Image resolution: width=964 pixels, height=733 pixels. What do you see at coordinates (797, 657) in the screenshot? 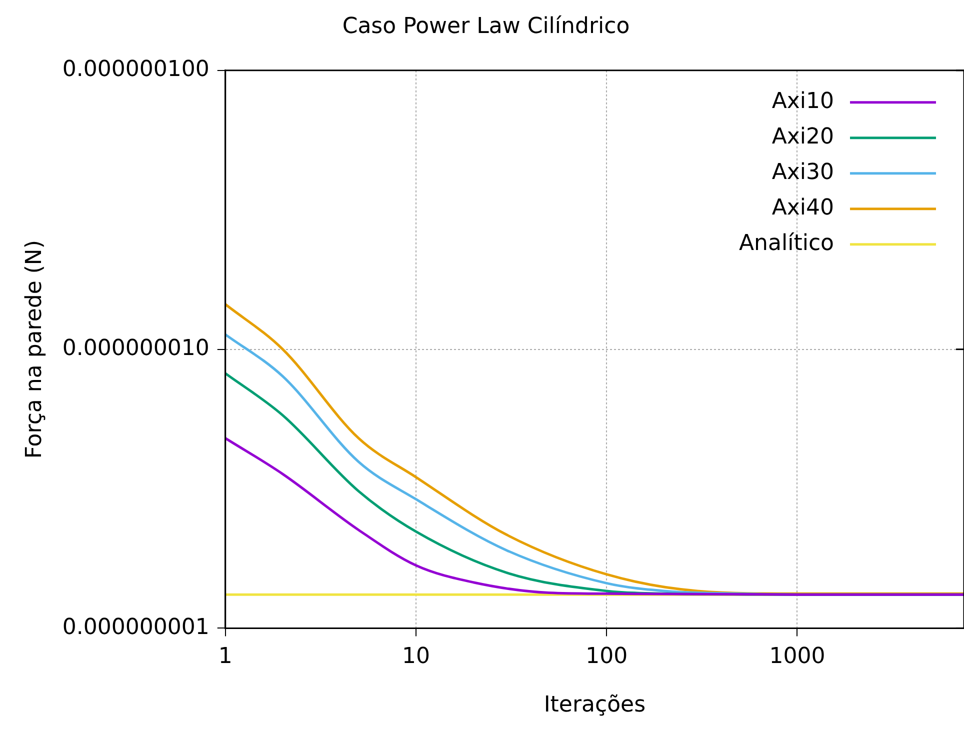
I see `x-tick-label: 1000` at bounding box center [797, 657].